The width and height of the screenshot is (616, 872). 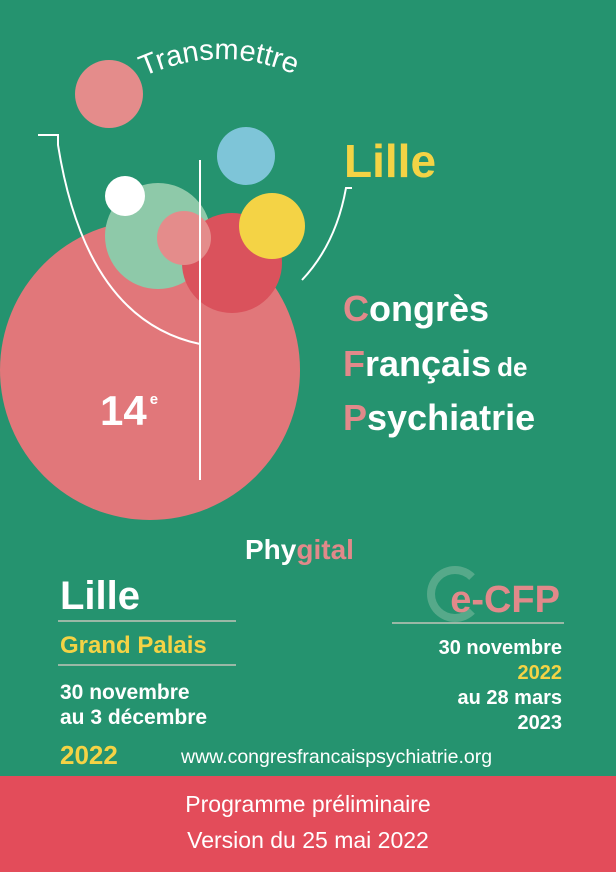 I want to click on congress-word-3: sychiatrie, so click(x=451, y=417).